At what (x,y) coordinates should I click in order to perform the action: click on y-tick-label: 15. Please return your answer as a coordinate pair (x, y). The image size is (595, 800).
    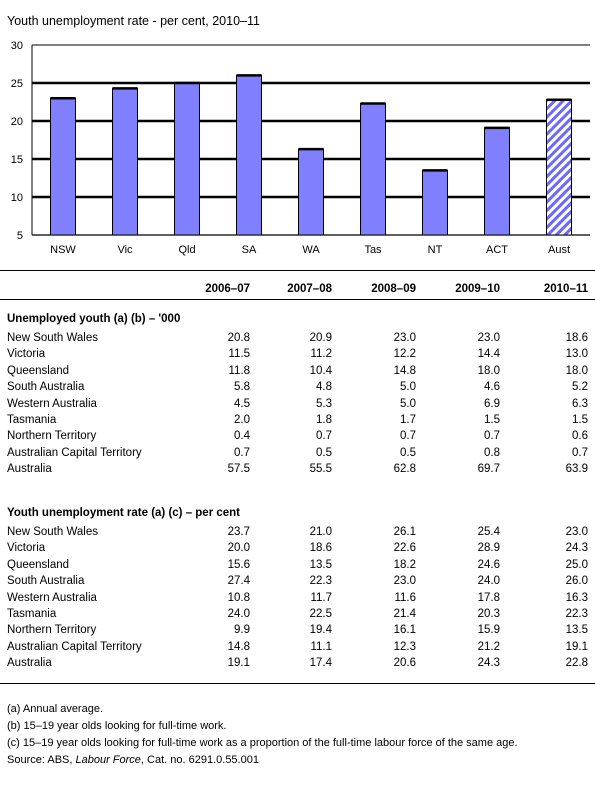
    Looking at the image, I should click on (17, 160).